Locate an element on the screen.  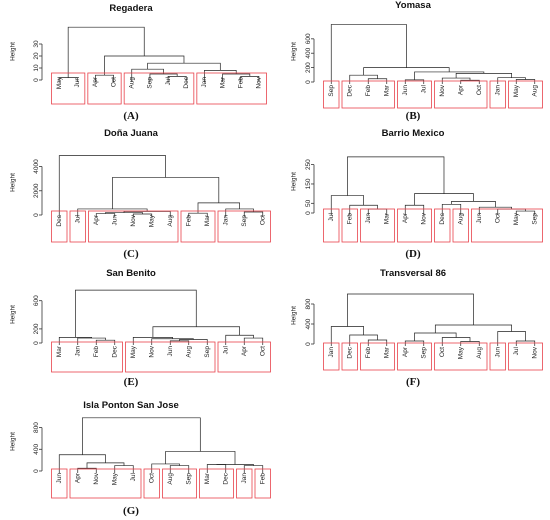
leaf-label: Oct is located at coordinates (262, 220).